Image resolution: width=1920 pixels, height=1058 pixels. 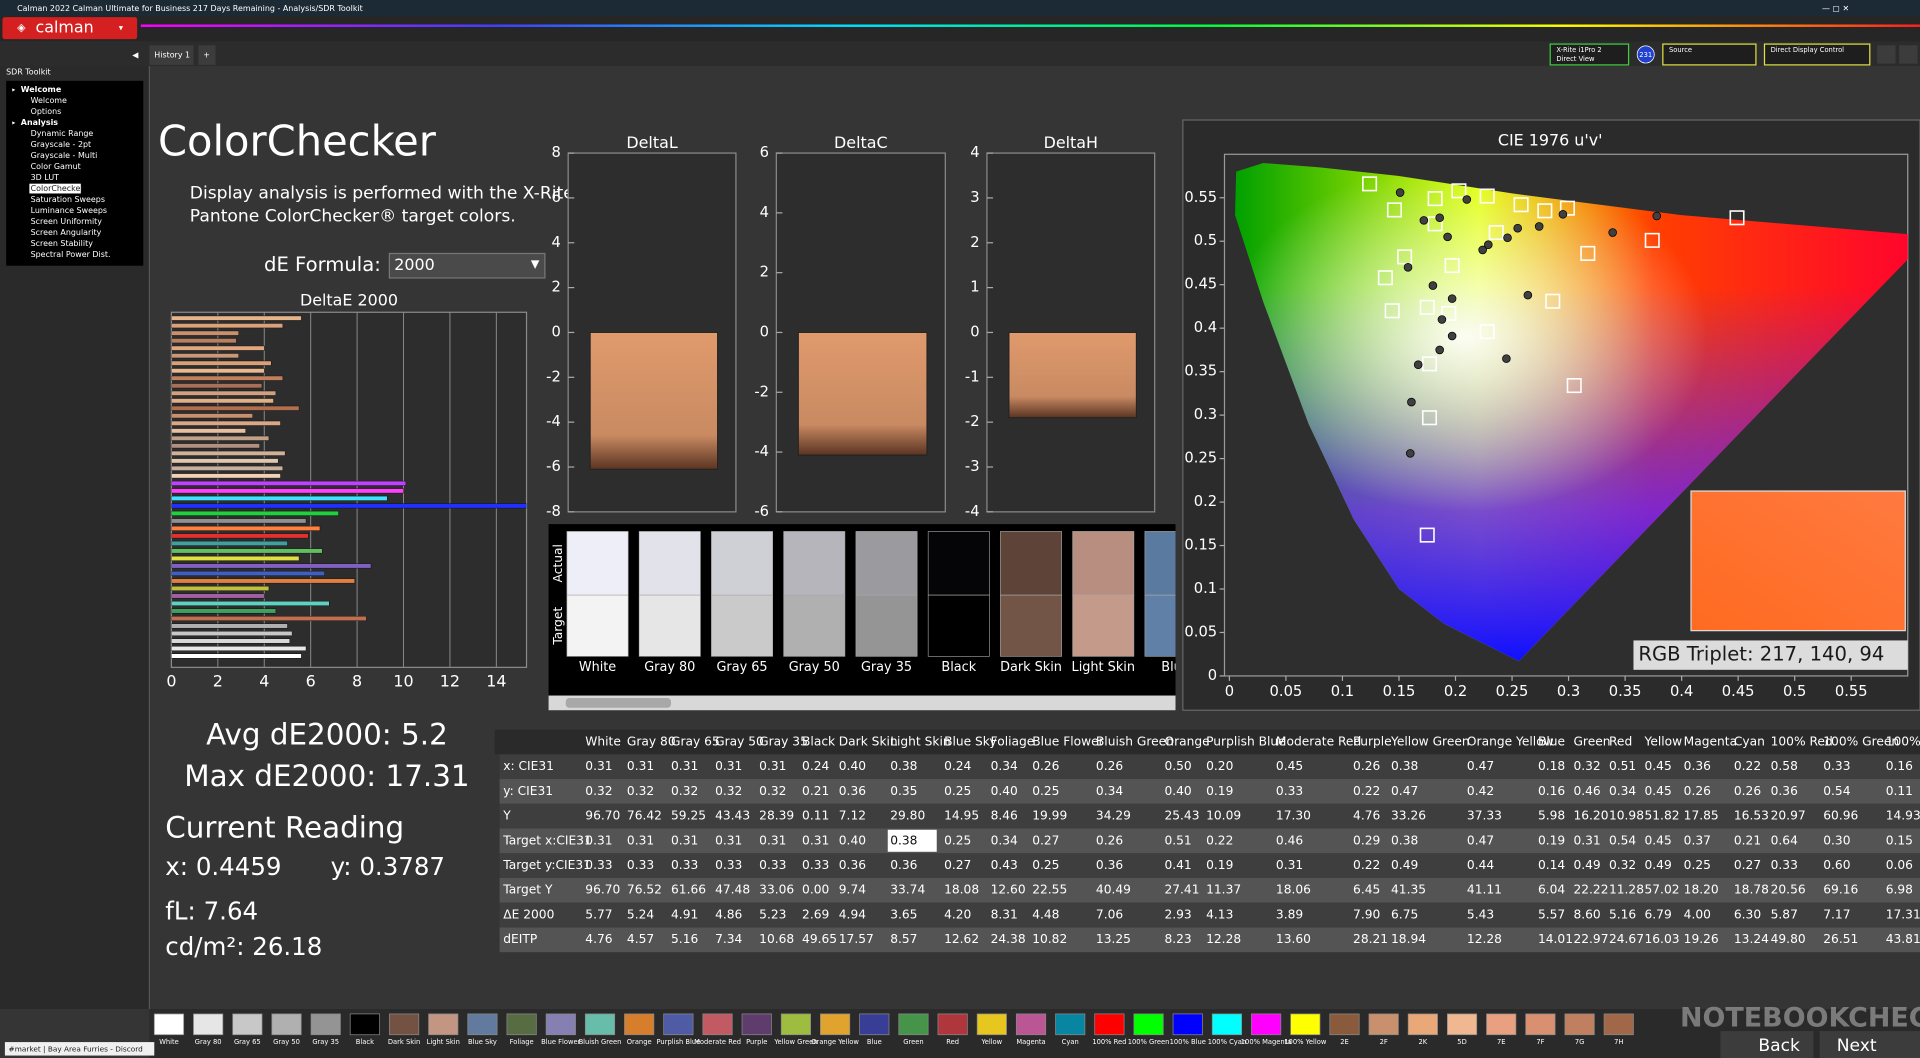 What do you see at coordinates (862, 703) in the screenshot?
I see `swatch-scrollbar` at bounding box center [862, 703].